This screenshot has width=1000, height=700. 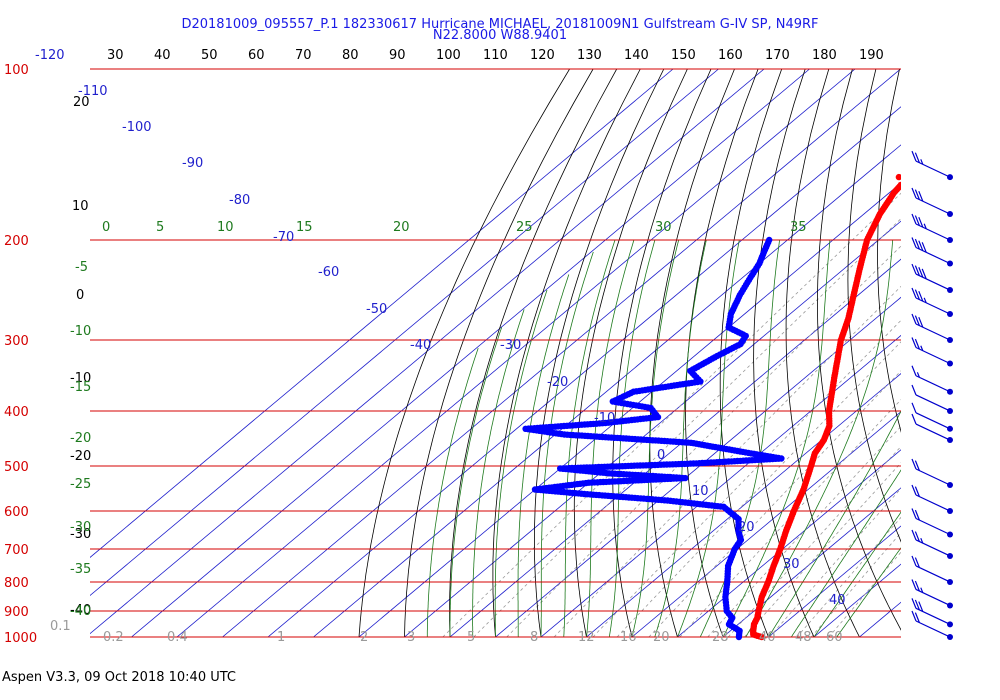 I want to click on top-axis-tick-label: 140, so click(x=636, y=55).